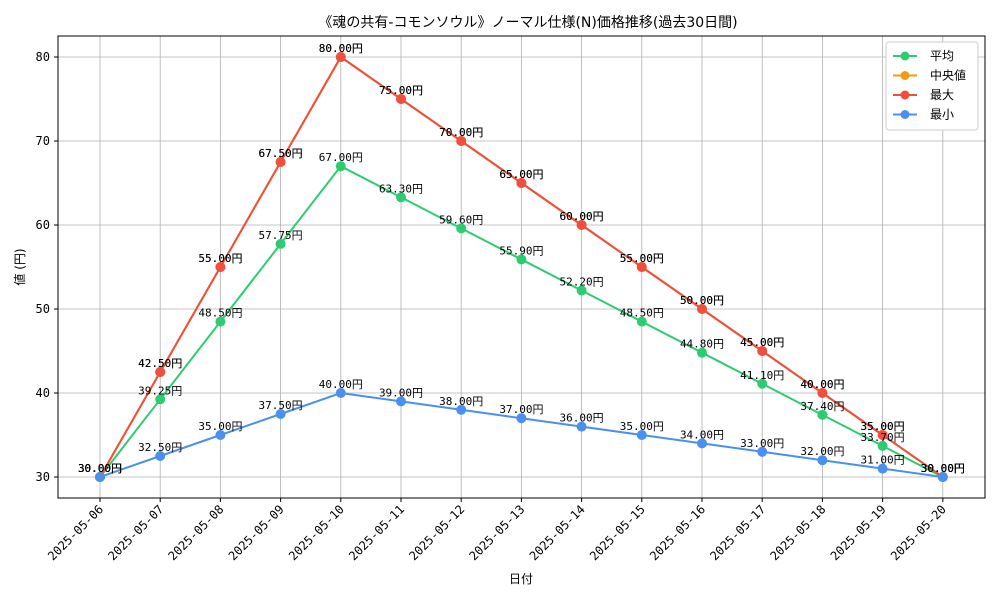 The height and width of the screenshot is (600, 1000). What do you see at coordinates (43, 477) in the screenshot?
I see `y-tick-label: 30` at bounding box center [43, 477].